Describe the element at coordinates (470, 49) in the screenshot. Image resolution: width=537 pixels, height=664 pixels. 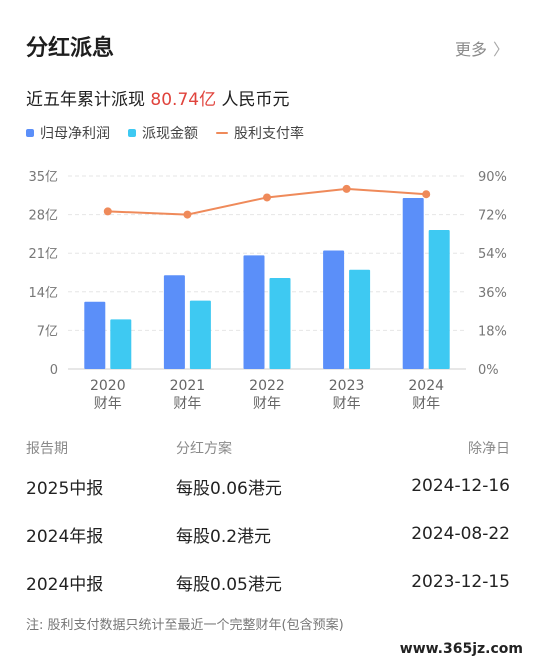
I see `more-label: 更多` at that location.